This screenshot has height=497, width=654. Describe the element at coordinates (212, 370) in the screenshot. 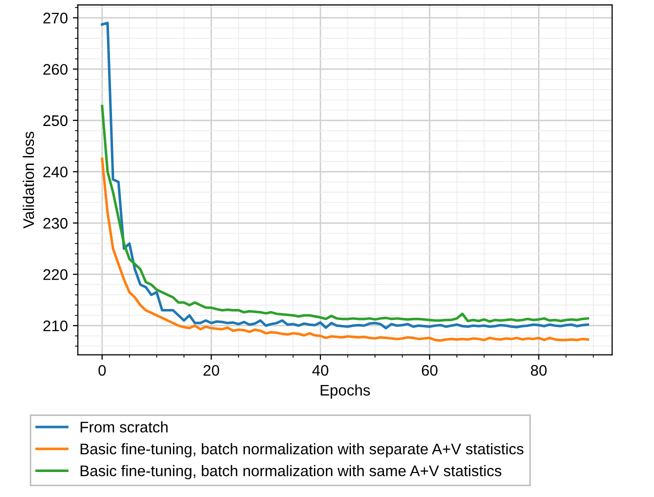

I see `x-tick-label: 20` at that location.